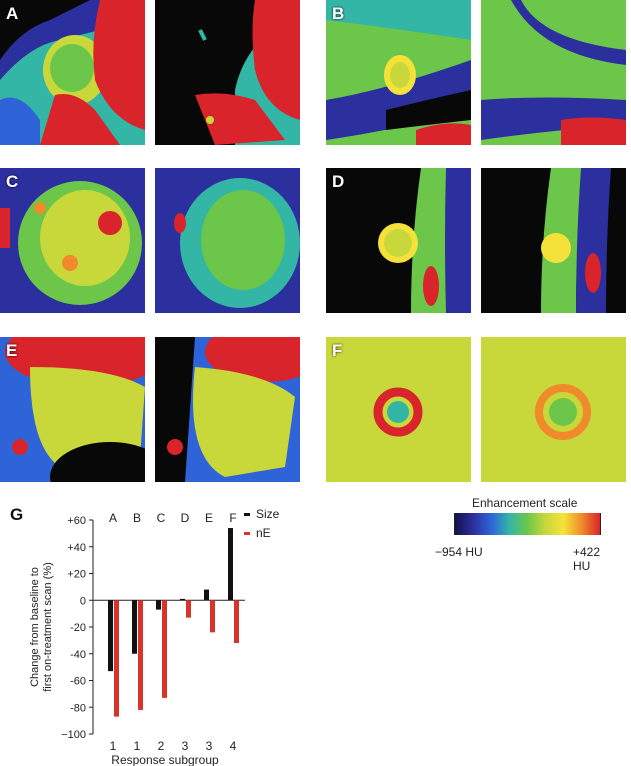  What do you see at coordinates (78, 708) in the screenshot?
I see `y-tick-label: -80` at bounding box center [78, 708].